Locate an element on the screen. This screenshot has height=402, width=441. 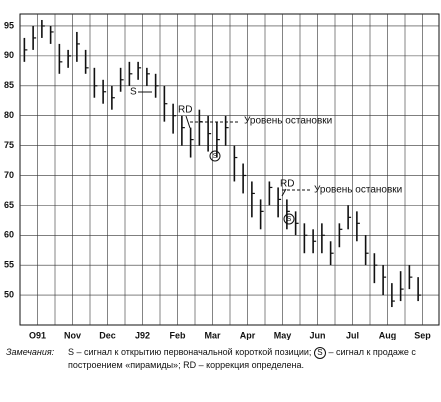
circled-s: S is located at coordinates (319, 353).